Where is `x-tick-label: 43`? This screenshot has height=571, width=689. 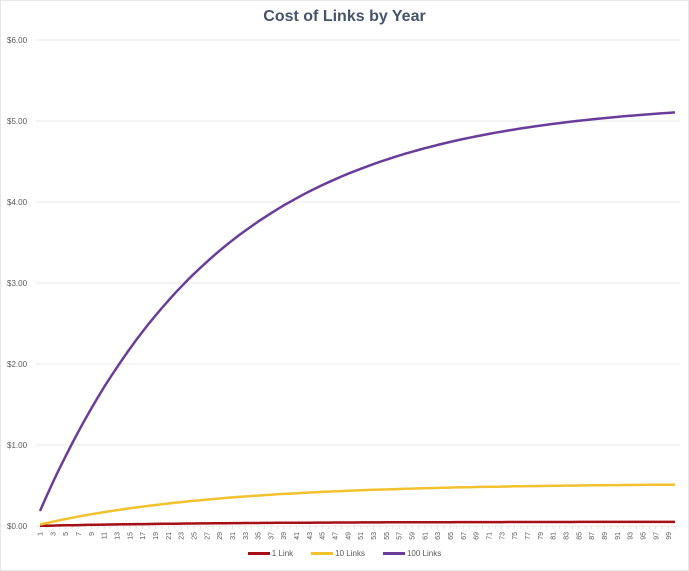
x-tick-label: 43 is located at coordinates (310, 536).